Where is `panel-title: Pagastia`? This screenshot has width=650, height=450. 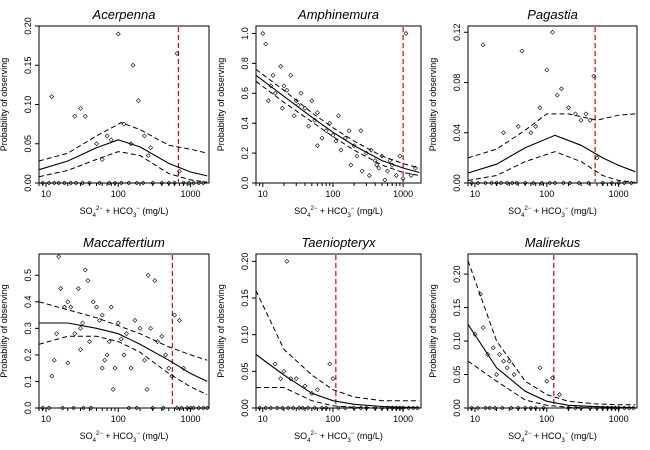 panel-title: Pagastia is located at coordinates (552, 14).